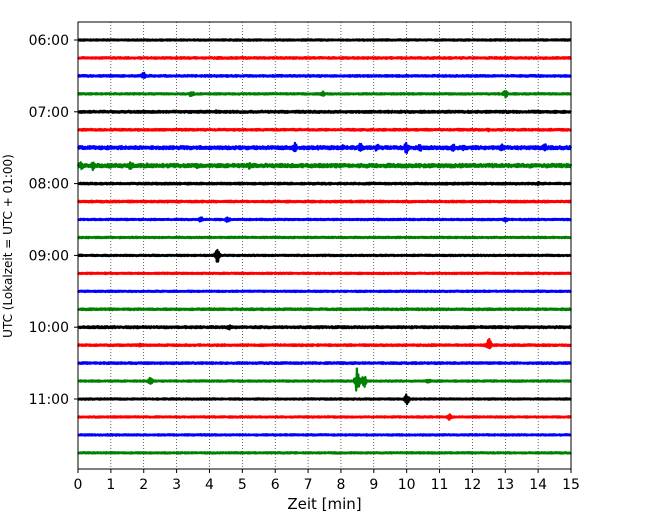 The height and width of the screenshot is (520, 650). What do you see at coordinates (49, 328) in the screenshot?
I see `y-tick-label-1000: 10:00` at bounding box center [49, 328].